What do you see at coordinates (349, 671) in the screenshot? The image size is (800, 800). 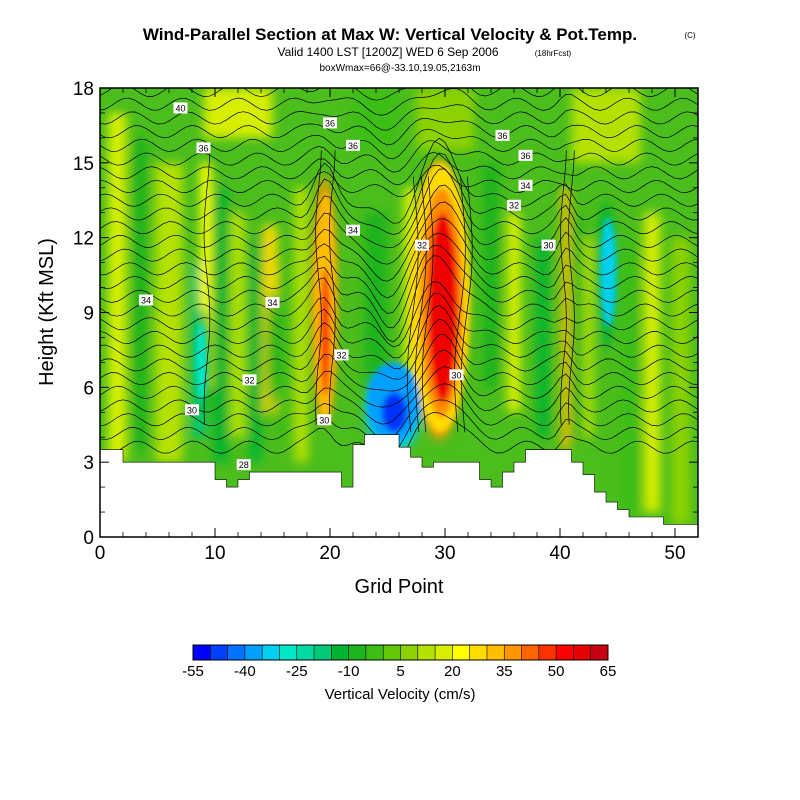 I see `colorbar-tick-label: -10` at bounding box center [349, 671].